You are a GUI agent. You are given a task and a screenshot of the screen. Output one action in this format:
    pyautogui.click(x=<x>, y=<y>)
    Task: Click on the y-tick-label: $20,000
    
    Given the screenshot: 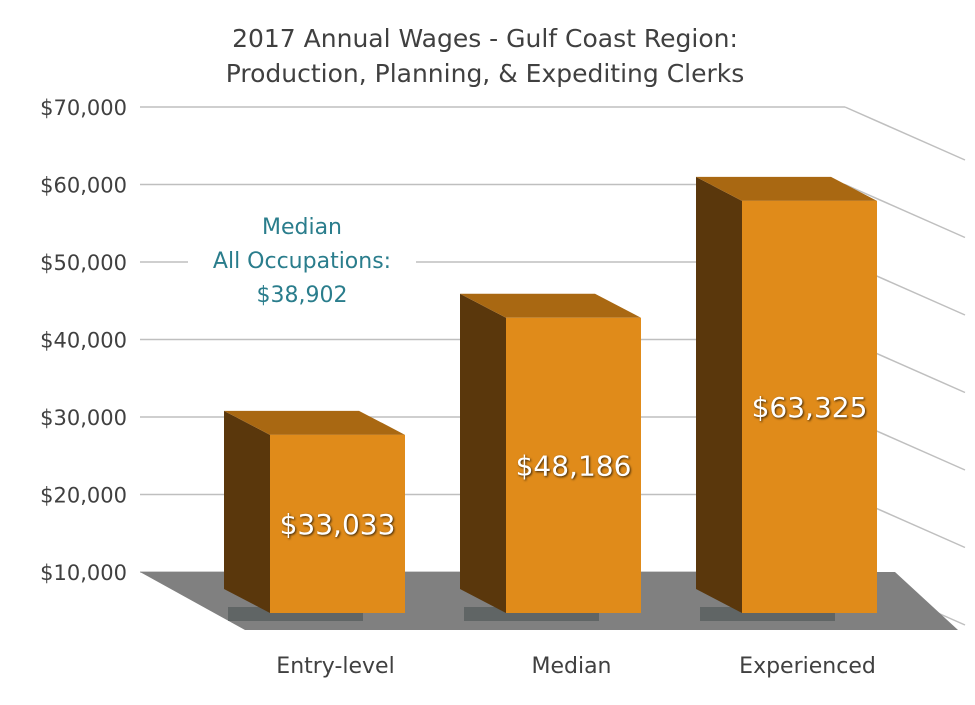 What is the action you would take?
    pyautogui.click(x=83, y=496)
    